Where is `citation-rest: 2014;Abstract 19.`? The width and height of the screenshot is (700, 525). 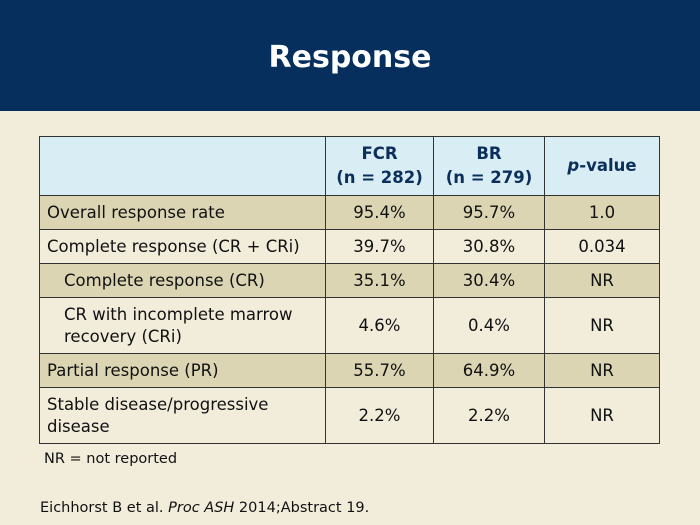 citation-rest: 2014;Abstract 19. is located at coordinates (302, 508).